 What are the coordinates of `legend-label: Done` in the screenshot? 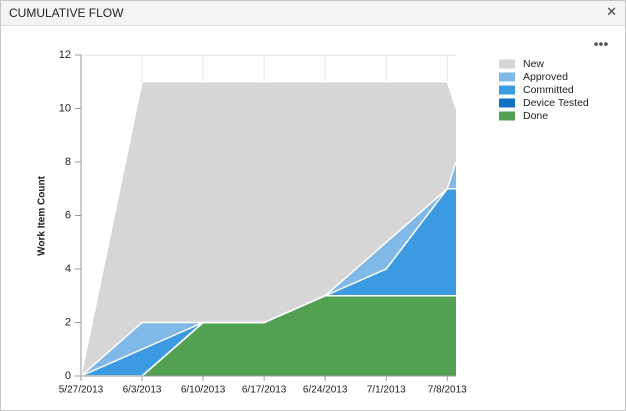 It's located at (535, 116).